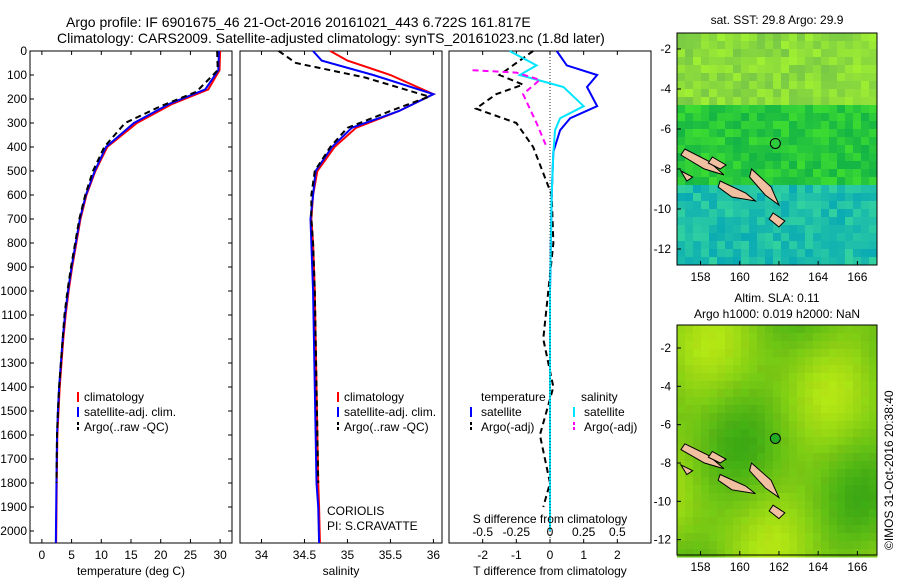 The image size is (900, 580). I want to click on map-x-tick-label: 158, so click(701, 277).